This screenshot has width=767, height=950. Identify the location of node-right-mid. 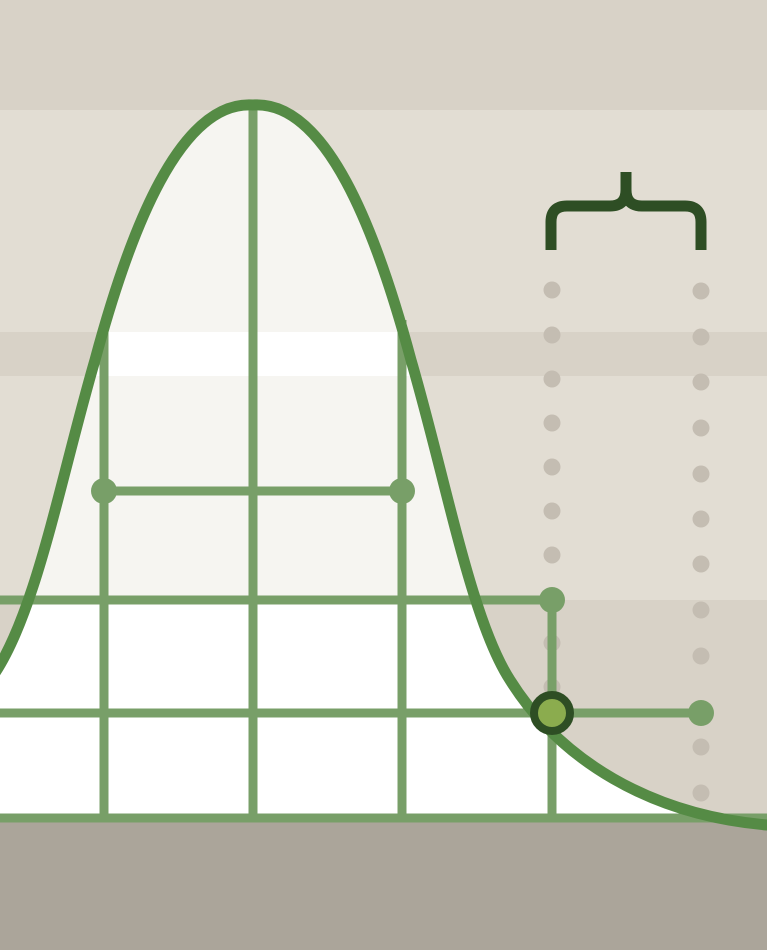
(402, 491).